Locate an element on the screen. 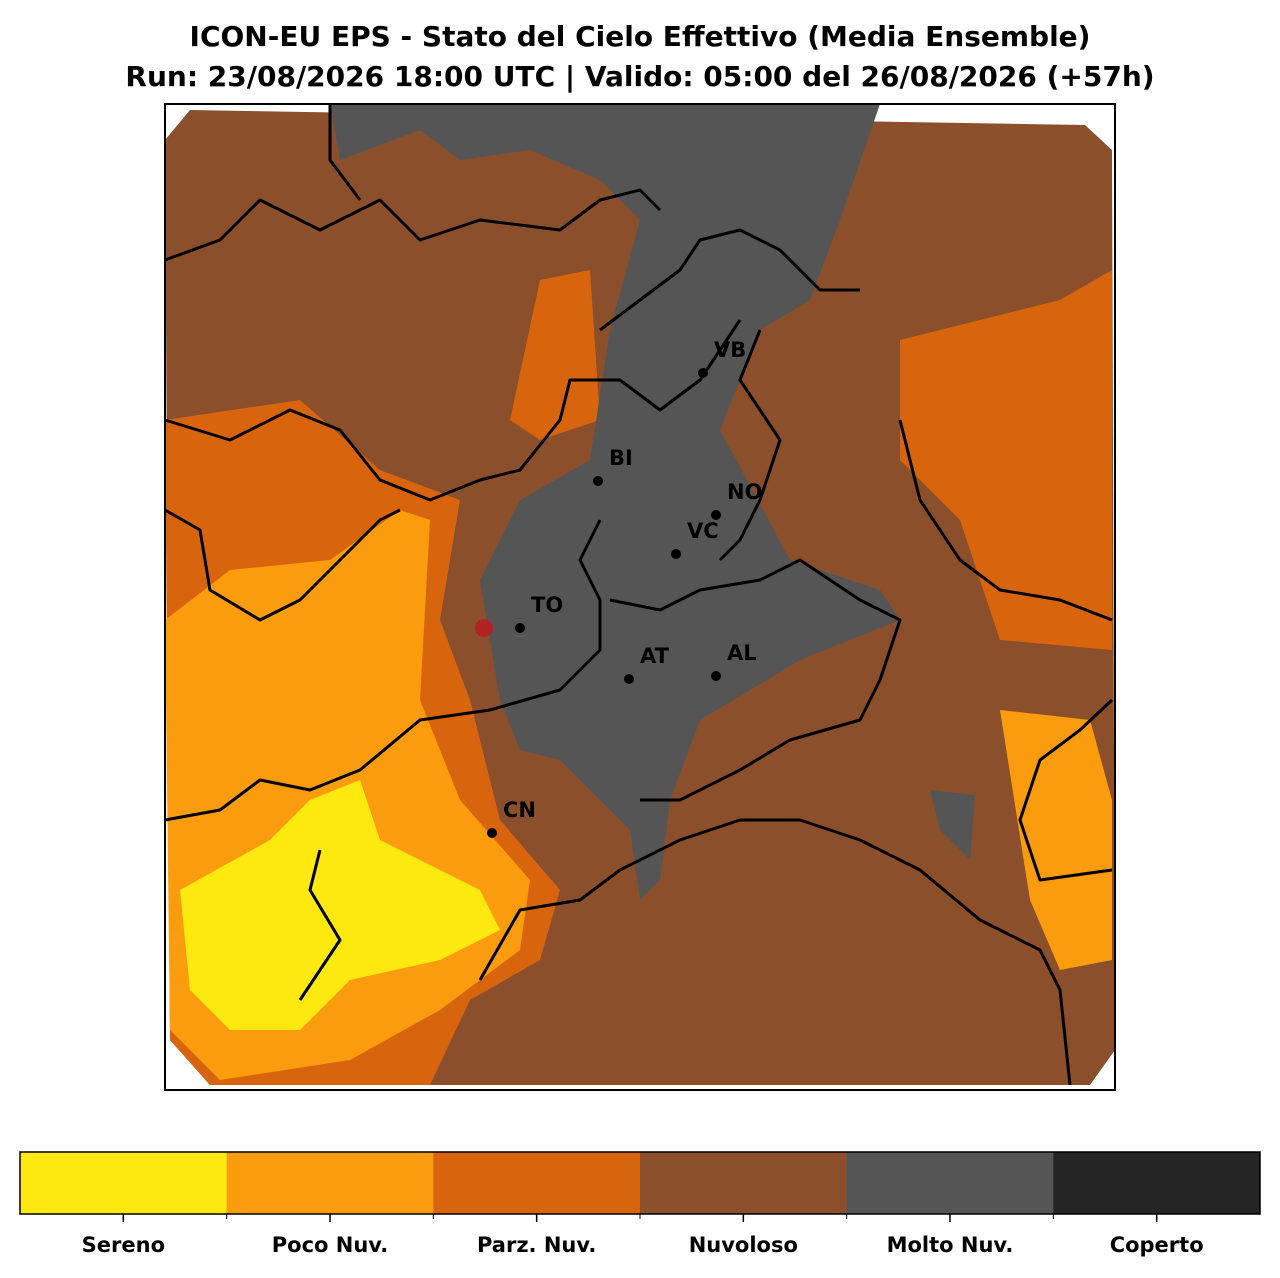 The height and width of the screenshot is (1278, 1280). legend-label: Parz. Nuv. is located at coordinates (536, 1245).